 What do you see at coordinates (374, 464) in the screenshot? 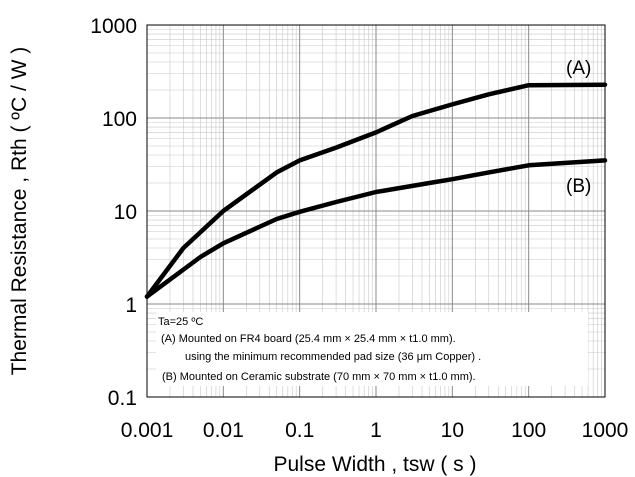
I see `x-axis-title: Pulse Width , tsw ( s )` at bounding box center [374, 464].